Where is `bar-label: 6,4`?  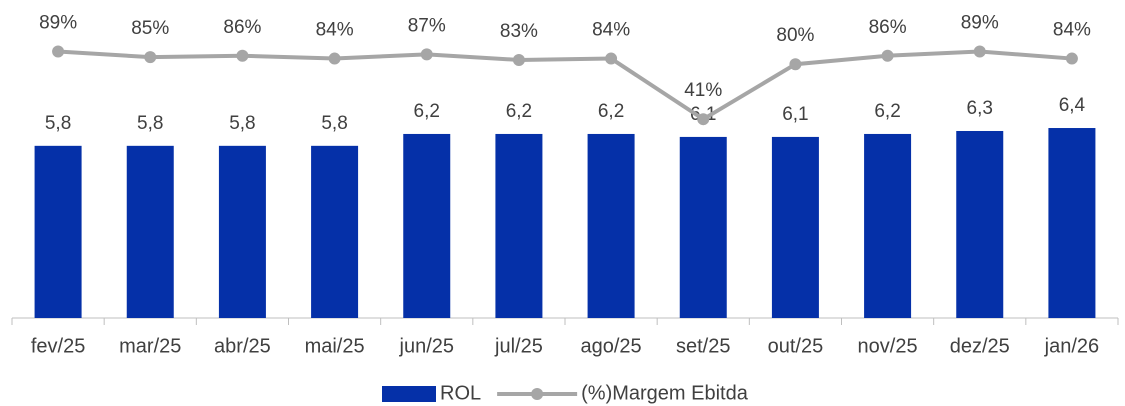
bar-label: 6,4 is located at coordinates (1072, 105).